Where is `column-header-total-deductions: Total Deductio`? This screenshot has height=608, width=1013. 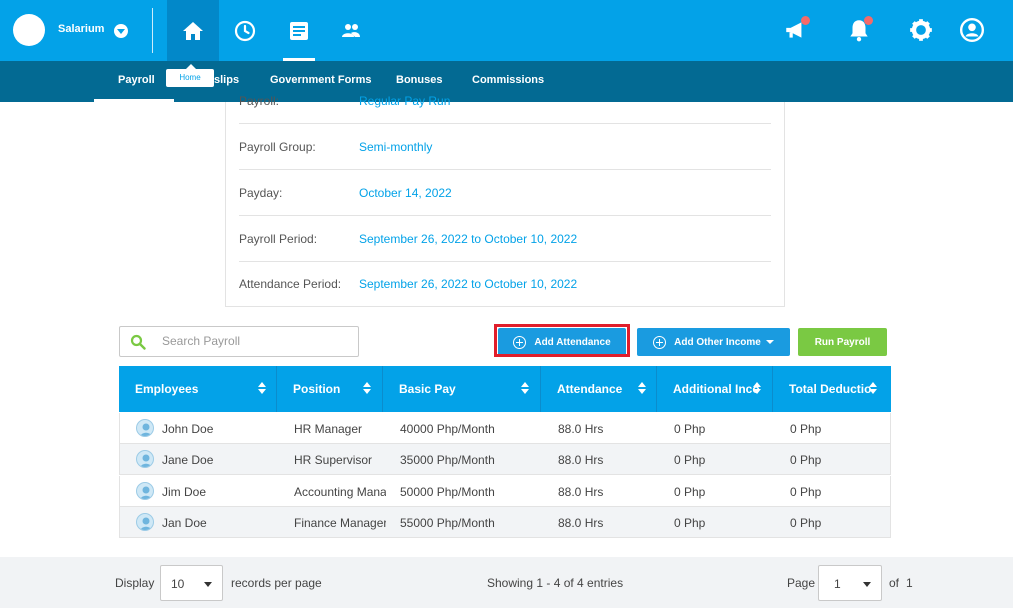
column-header-total-deductions: Total Deductio is located at coordinates (832, 389).